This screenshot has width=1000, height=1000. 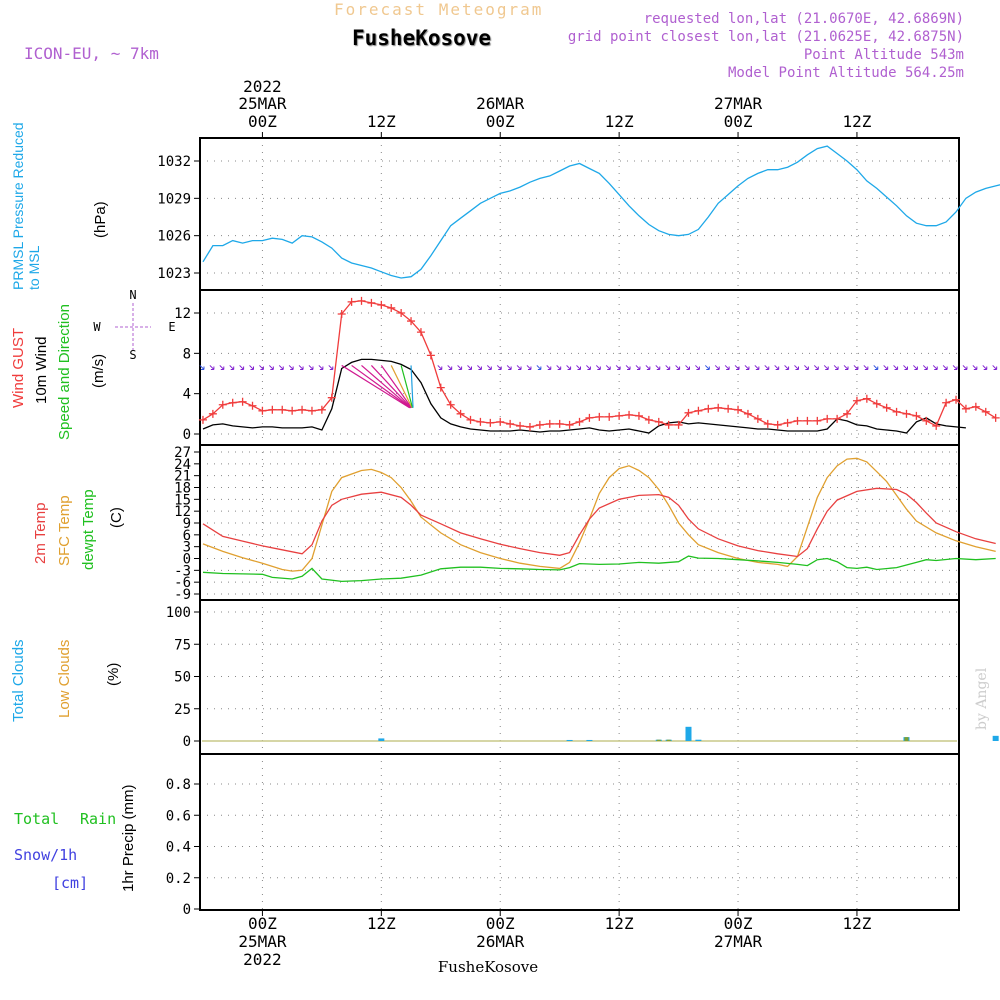 I want to click on compass-s: S, so click(x=132, y=355).